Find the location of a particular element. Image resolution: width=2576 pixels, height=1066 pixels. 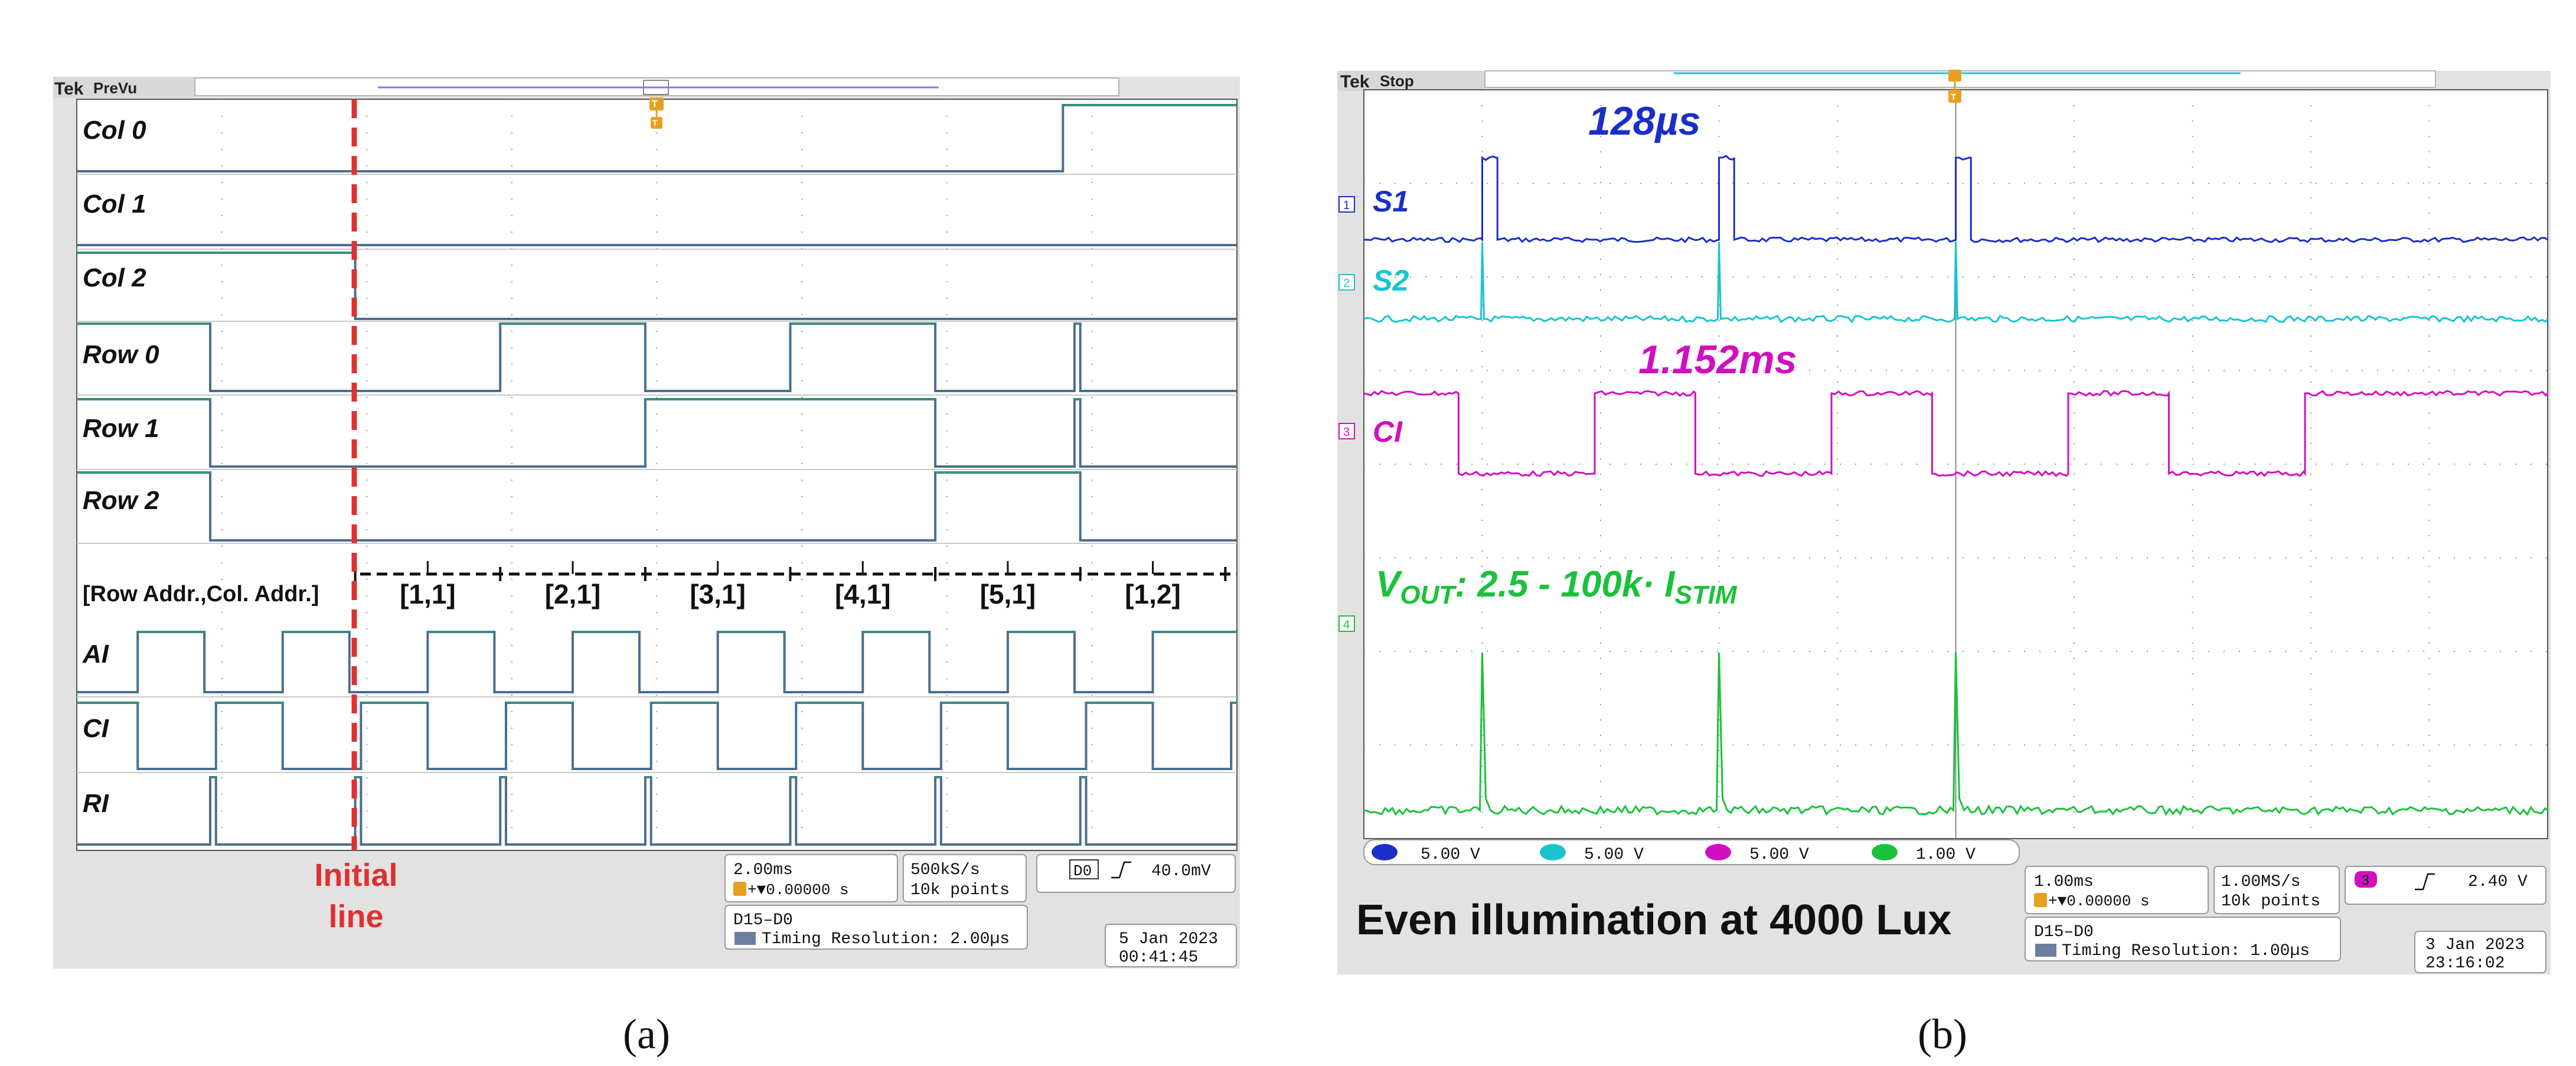

illumination-bg is located at coordinates (1678, 919).